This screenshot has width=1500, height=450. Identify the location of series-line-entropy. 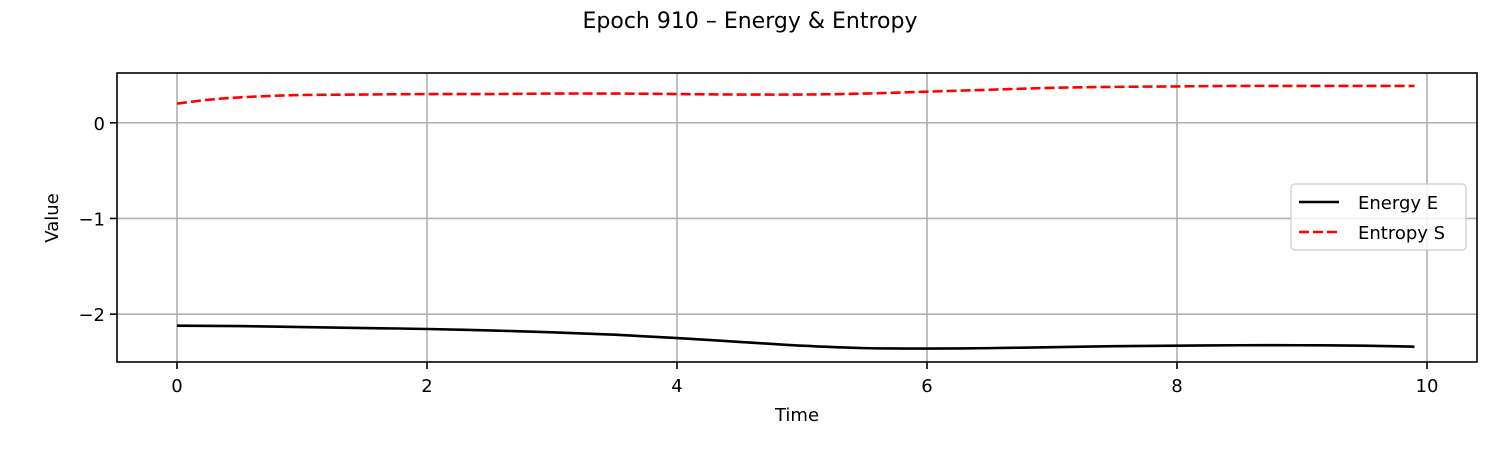
(795, 94).